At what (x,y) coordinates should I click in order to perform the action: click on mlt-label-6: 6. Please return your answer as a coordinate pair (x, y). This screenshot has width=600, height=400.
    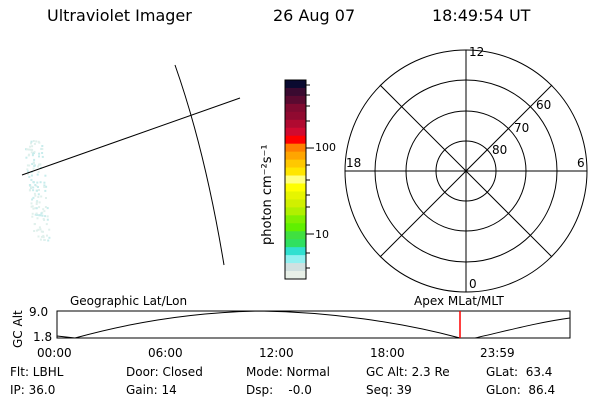
    Looking at the image, I should click on (581, 163).